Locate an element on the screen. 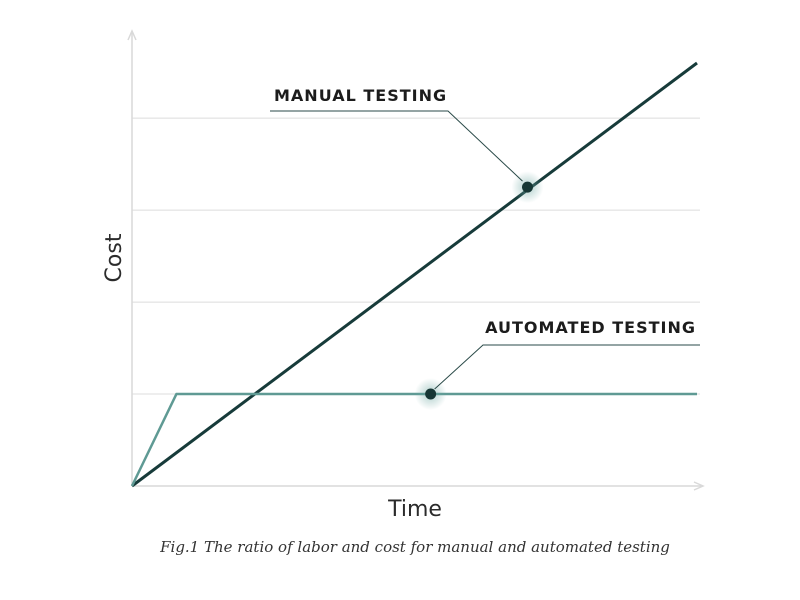  y-axis-arrow is located at coordinates (132, 35).